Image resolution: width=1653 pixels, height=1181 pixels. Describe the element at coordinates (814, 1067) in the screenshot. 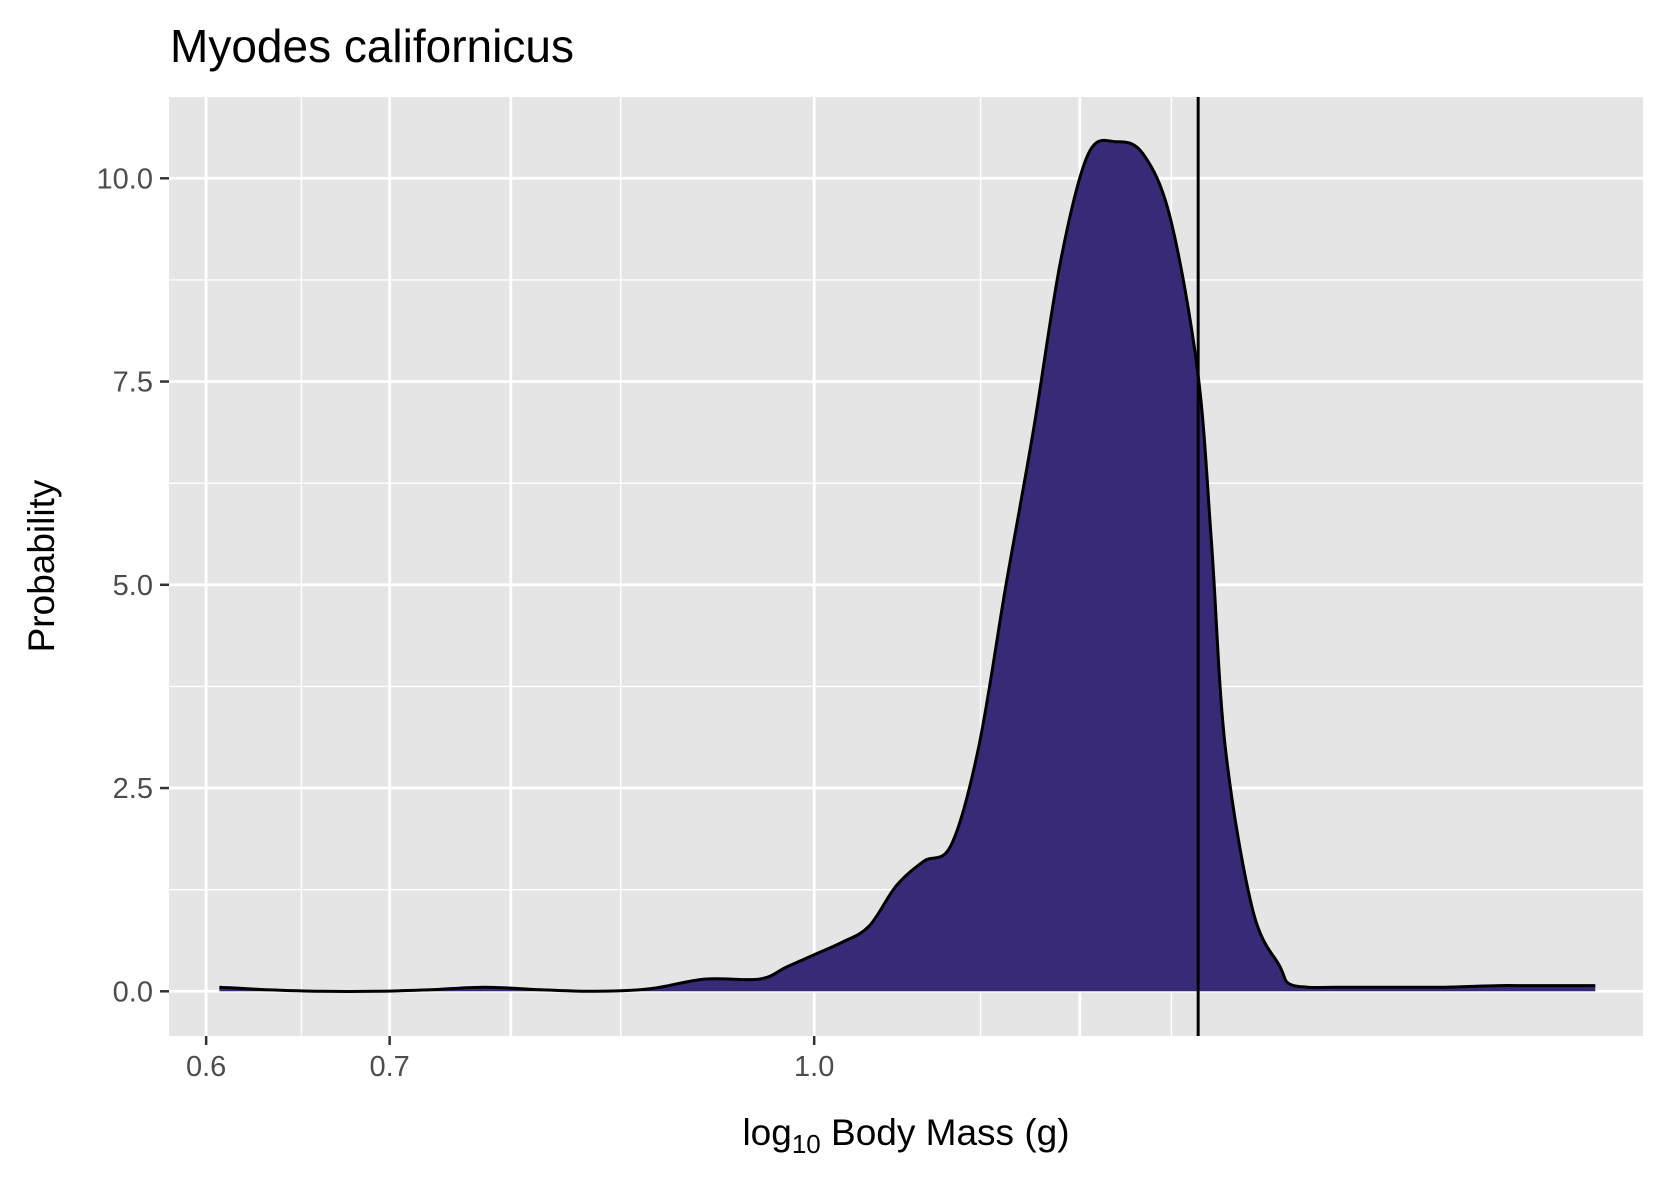

I see `x-tick-label: 1.0` at that location.